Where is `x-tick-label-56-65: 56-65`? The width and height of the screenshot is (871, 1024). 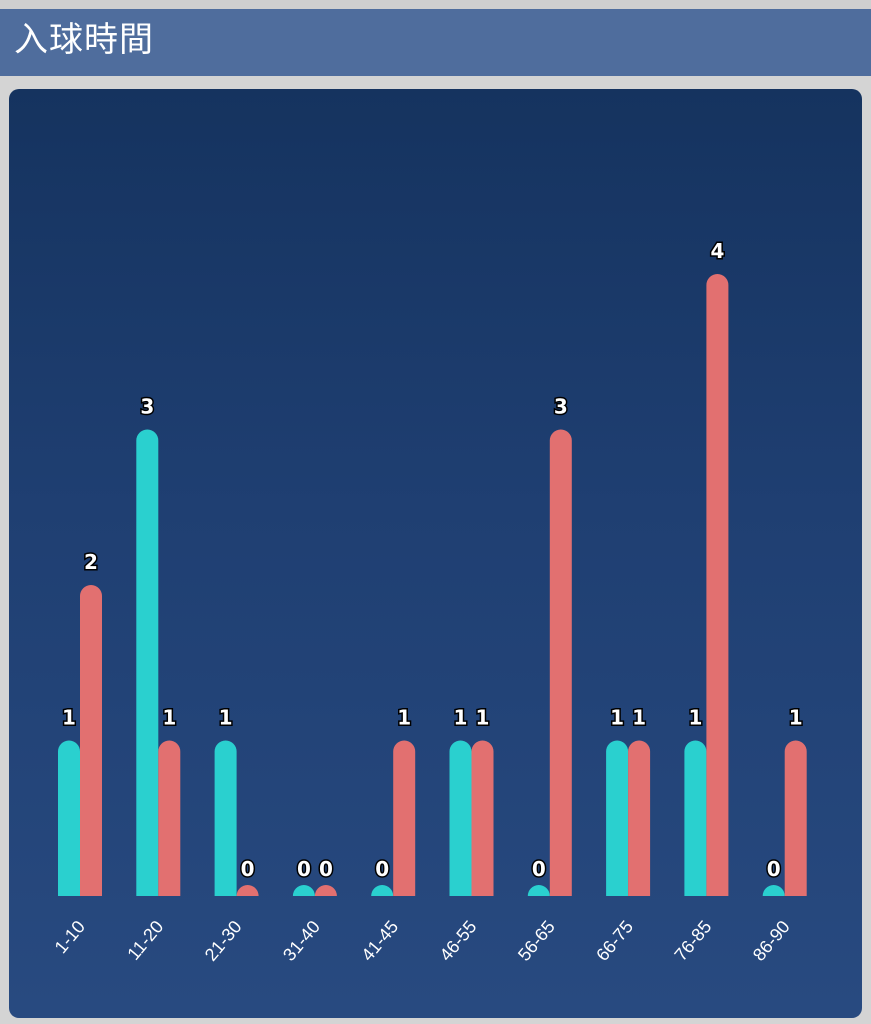
x-tick-label-56-65: 56-65 is located at coordinates (536, 941).